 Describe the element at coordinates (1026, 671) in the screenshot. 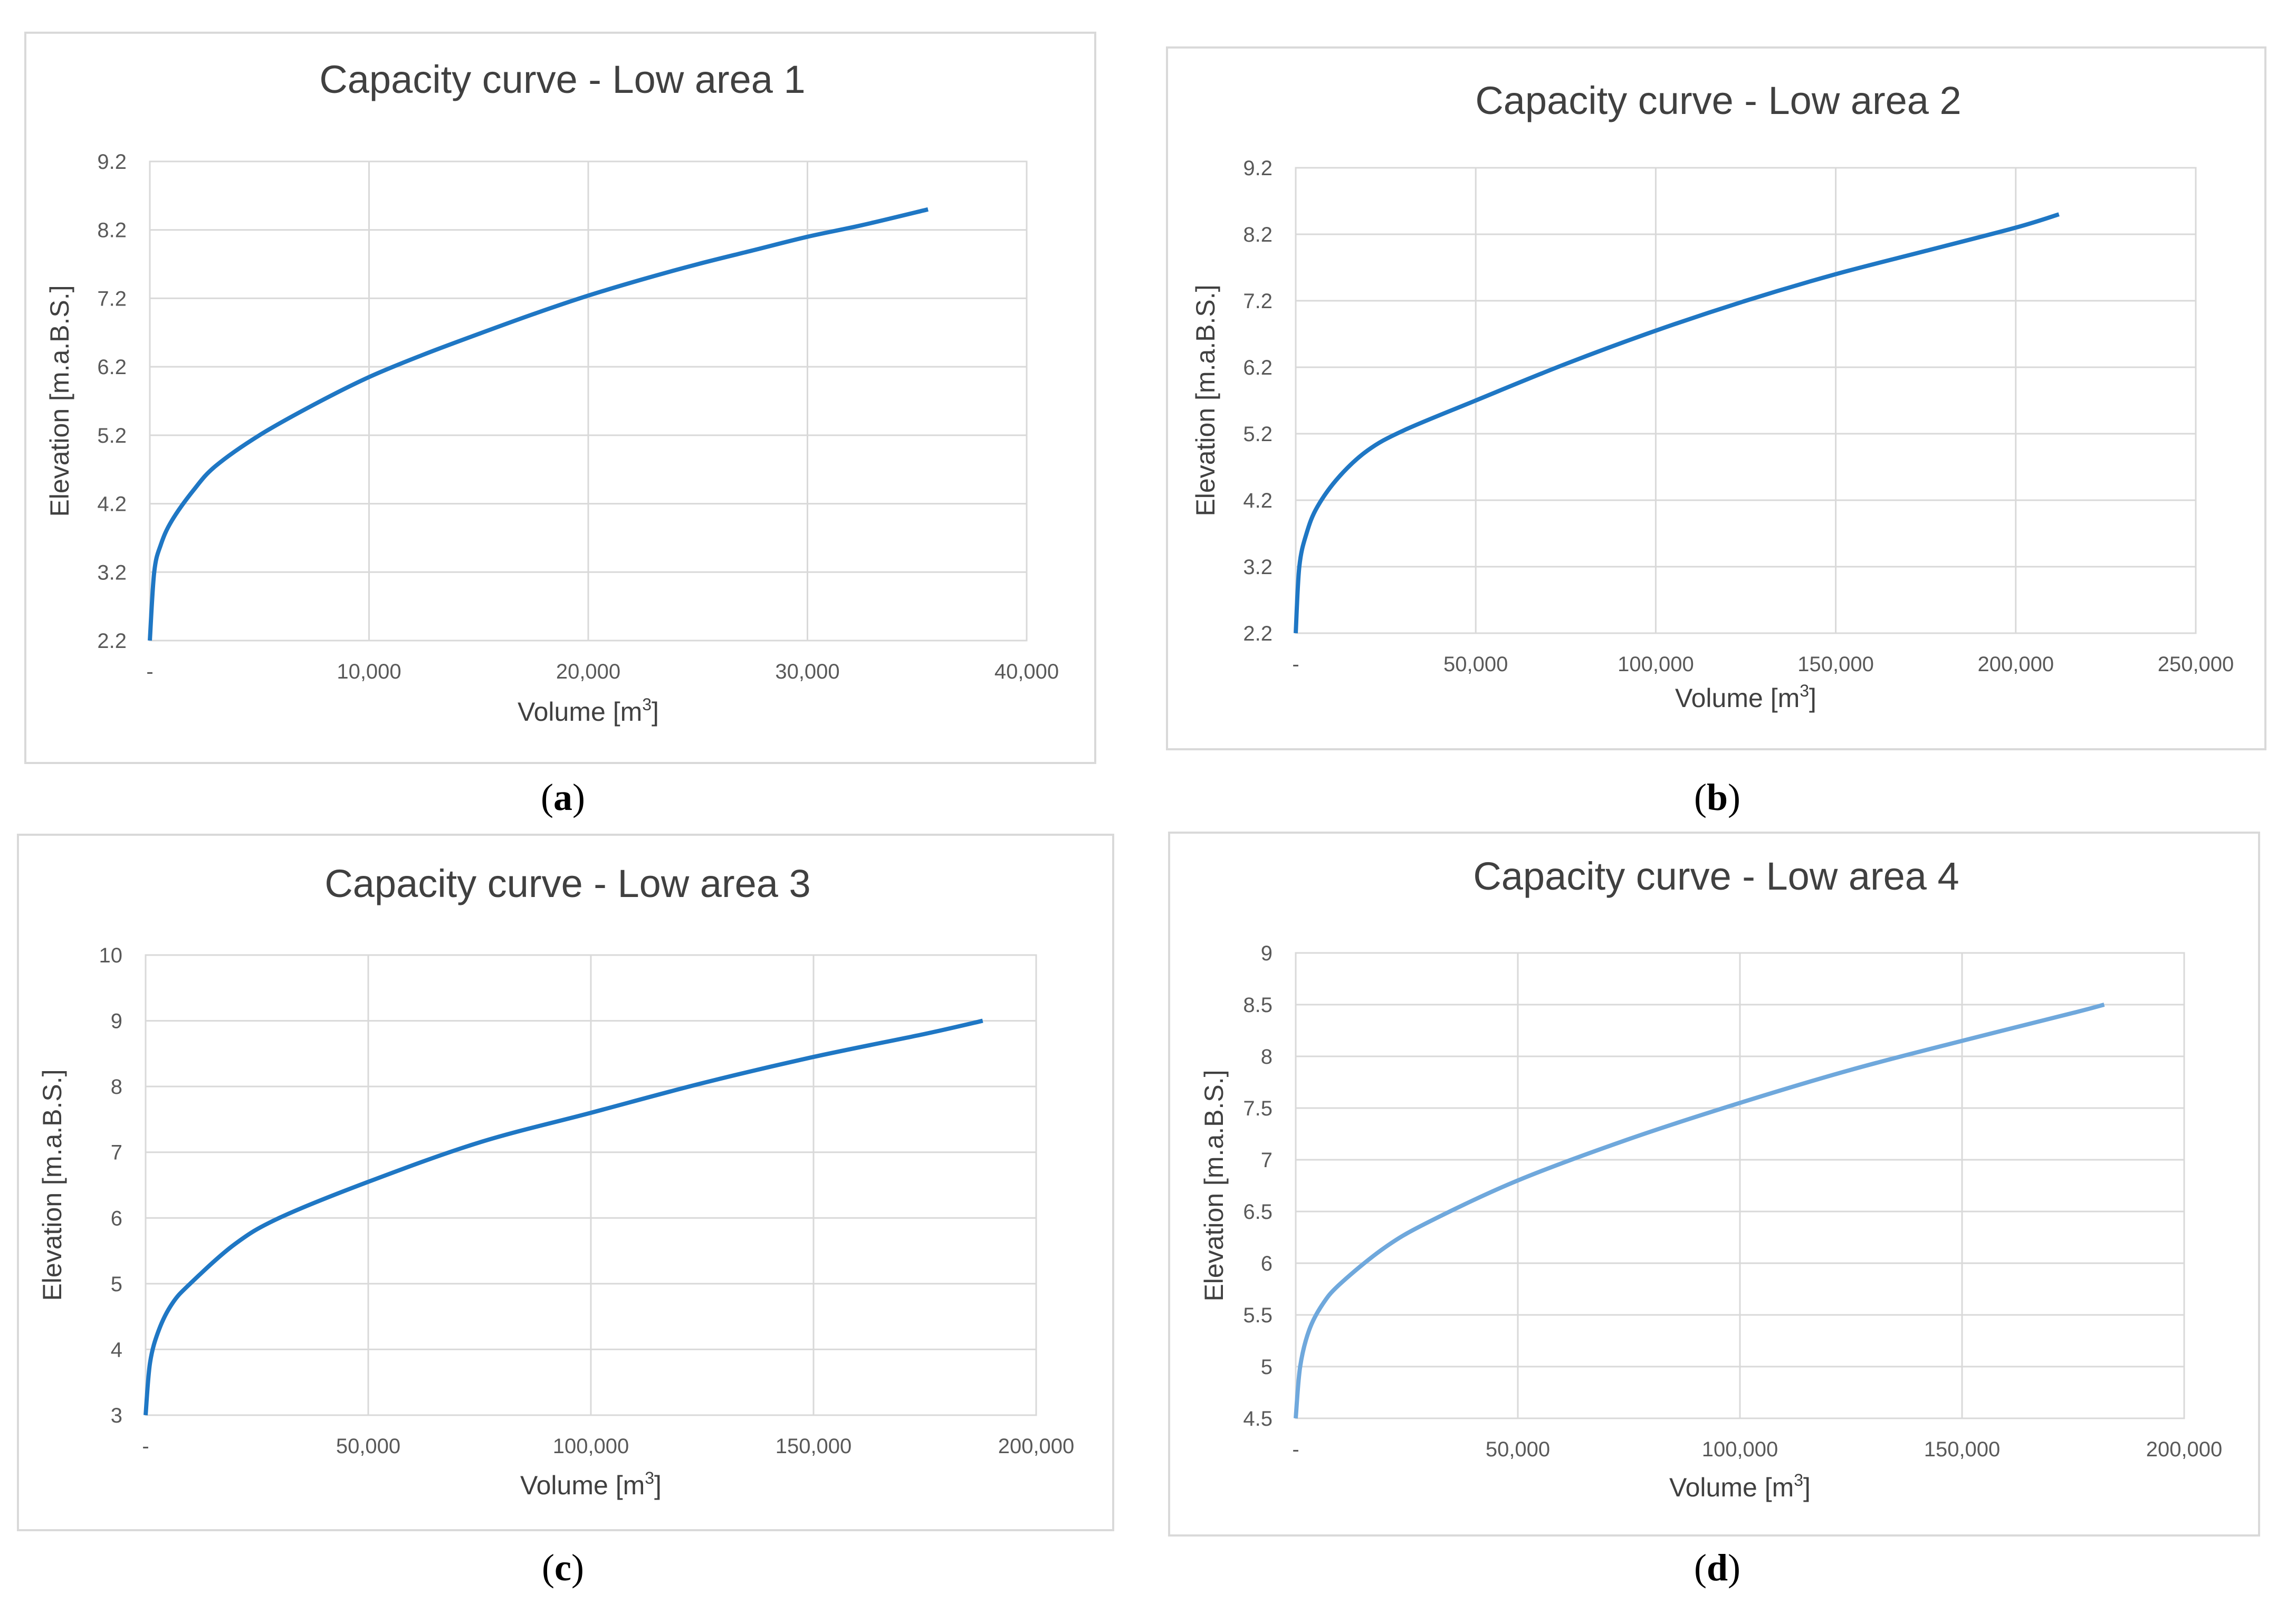

I see `x-tick-label: 40,000` at that location.